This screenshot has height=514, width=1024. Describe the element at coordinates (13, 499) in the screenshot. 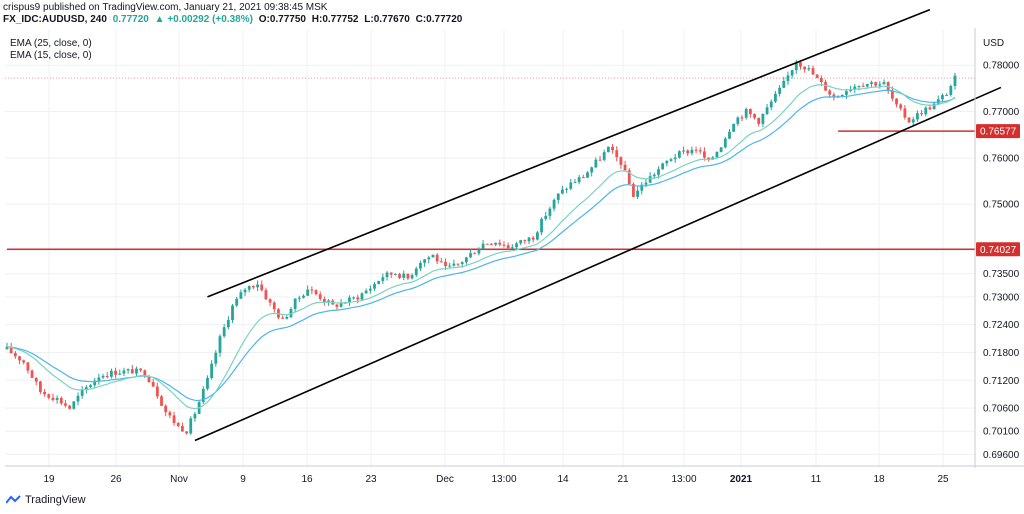

I see `tradingview-logo-icon` at that location.